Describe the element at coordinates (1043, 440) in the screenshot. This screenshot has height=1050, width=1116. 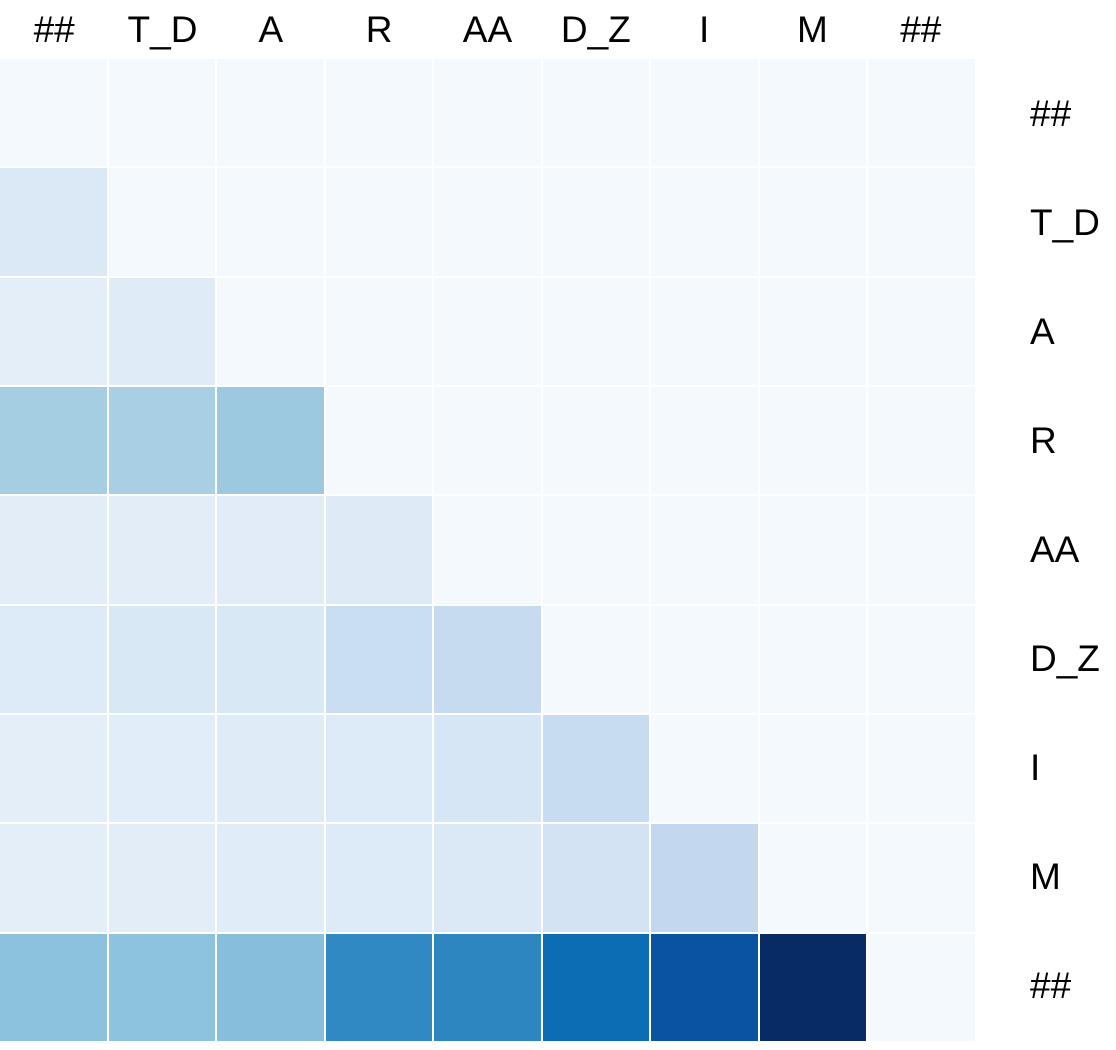
I see `row-label: R` at that location.